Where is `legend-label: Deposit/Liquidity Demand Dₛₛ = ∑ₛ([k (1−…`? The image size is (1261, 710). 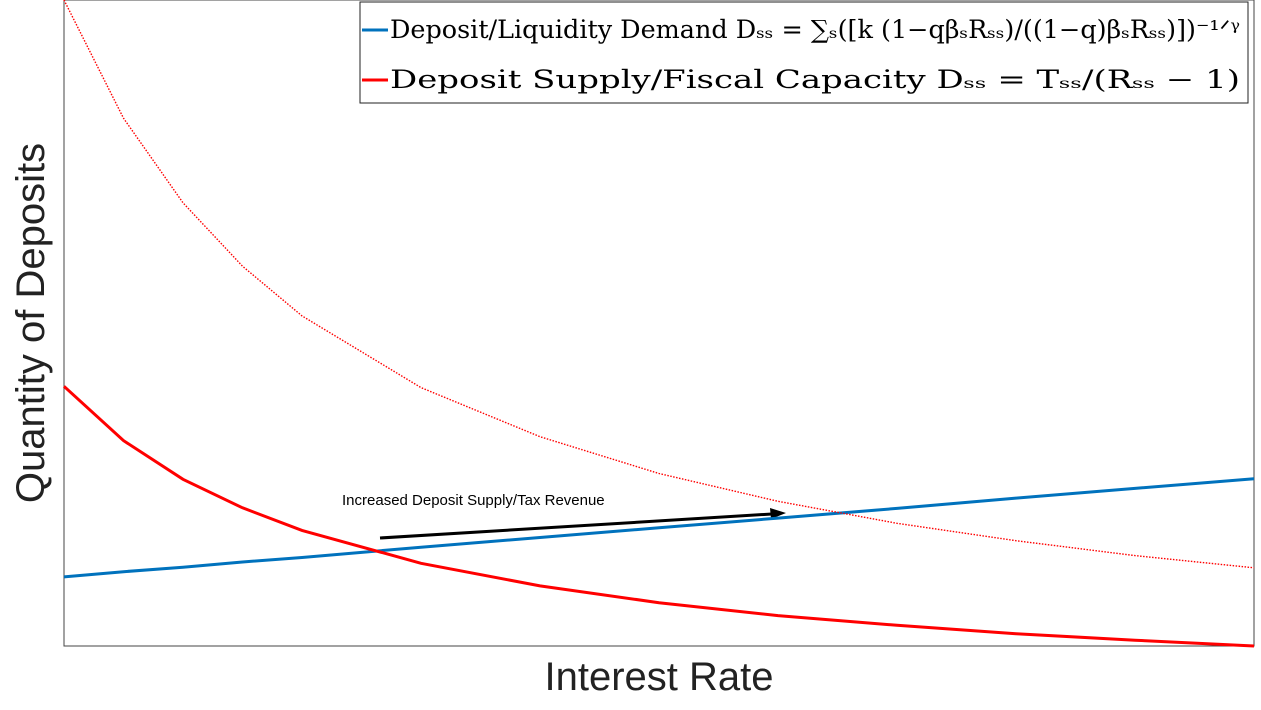
legend-label: Deposit/Liquidity Demand Dₛₛ = ∑ₛ([k (1−… is located at coordinates (815, 29).